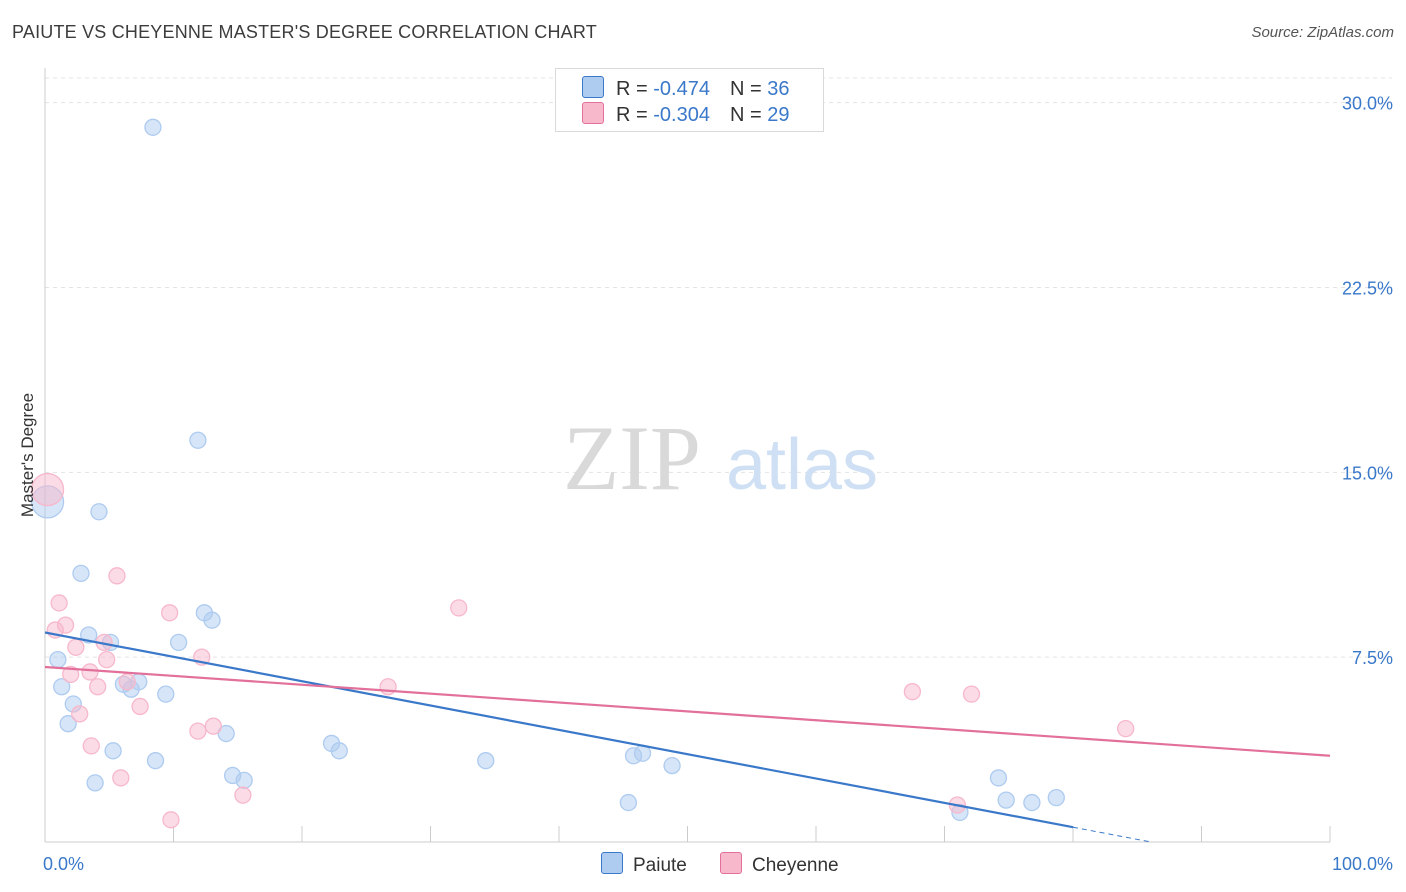 This screenshot has width=1406, height=892. What do you see at coordinates (687, 711) in the screenshot?
I see `cheyenne-trend-line` at bounding box center [687, 711].